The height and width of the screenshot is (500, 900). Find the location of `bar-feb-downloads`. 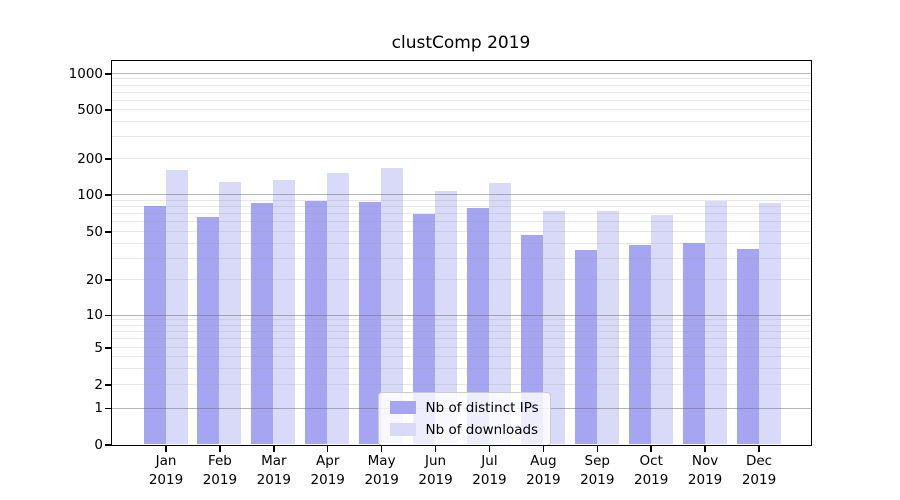

bar-feb-downloads is located at coordinates (230, 313).